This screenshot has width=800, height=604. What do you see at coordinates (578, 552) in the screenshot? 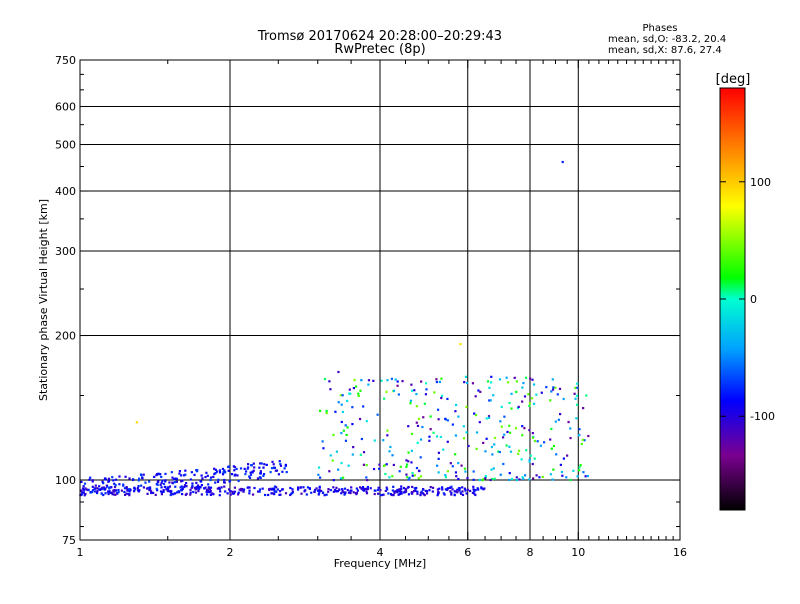
I see `x-tick-label: 10` at bounding box center [578, 552].